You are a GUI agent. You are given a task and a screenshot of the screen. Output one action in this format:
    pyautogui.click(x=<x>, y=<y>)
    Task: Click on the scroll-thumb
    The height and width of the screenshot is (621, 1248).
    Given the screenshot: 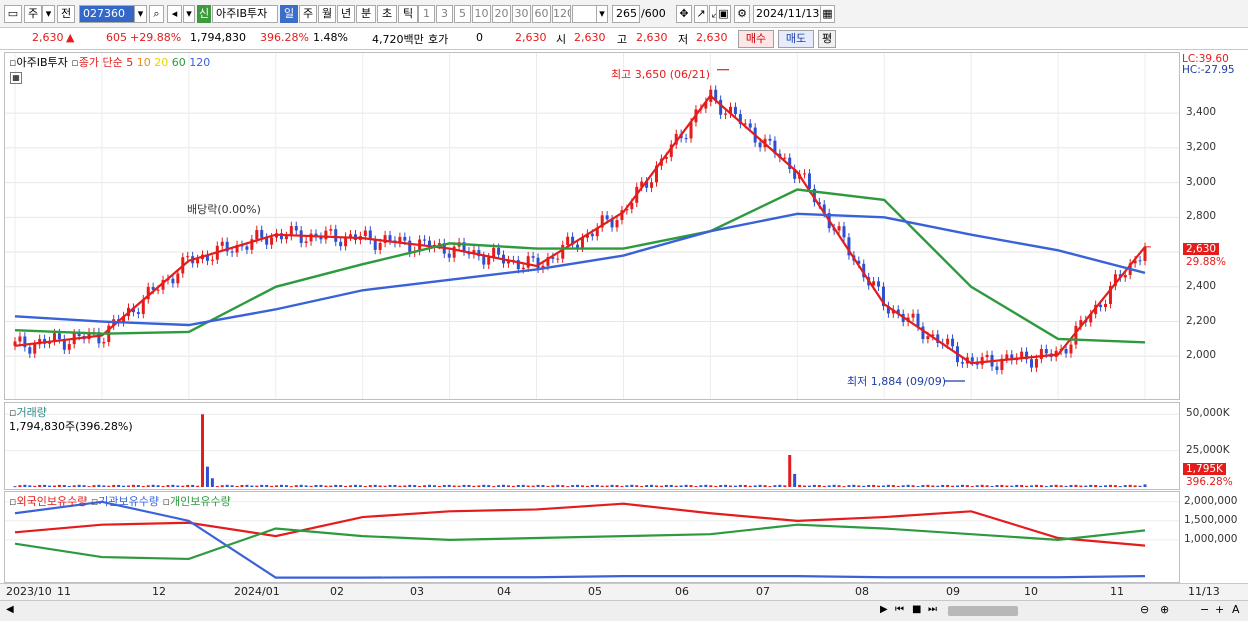 What is the action you would take?
    pyautogui.click(x=983, y=611)
    